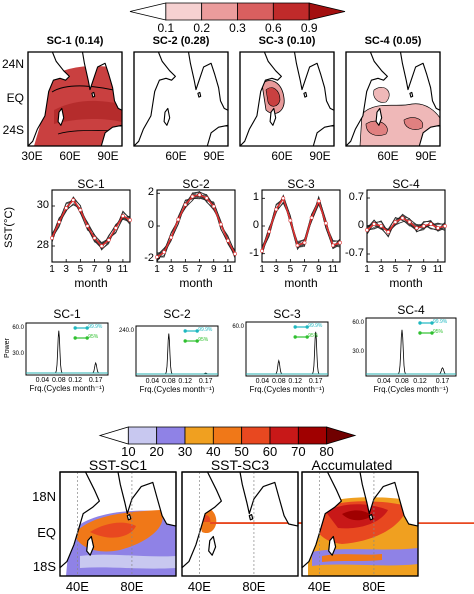  What do you see at coordinates (228, 269) in the screenshot?
I see `x-tick: 11` at bounding box center [228, 269].